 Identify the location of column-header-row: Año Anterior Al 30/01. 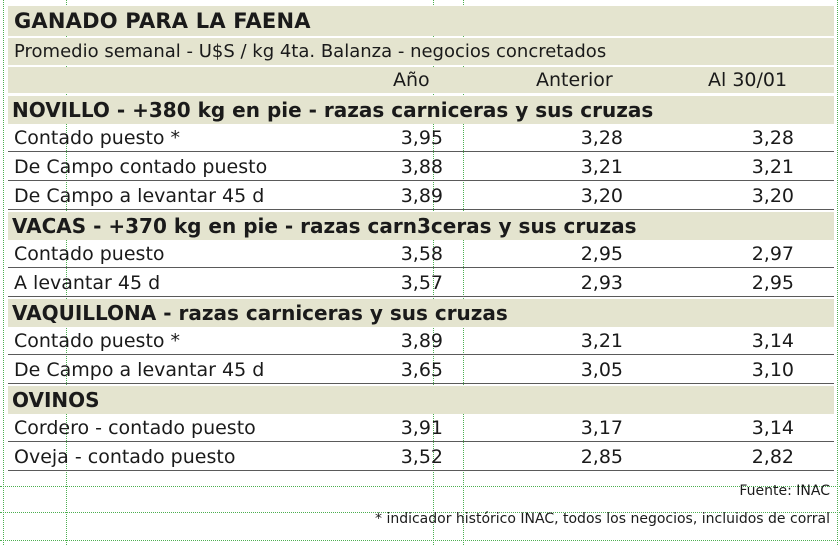
(421, 80).